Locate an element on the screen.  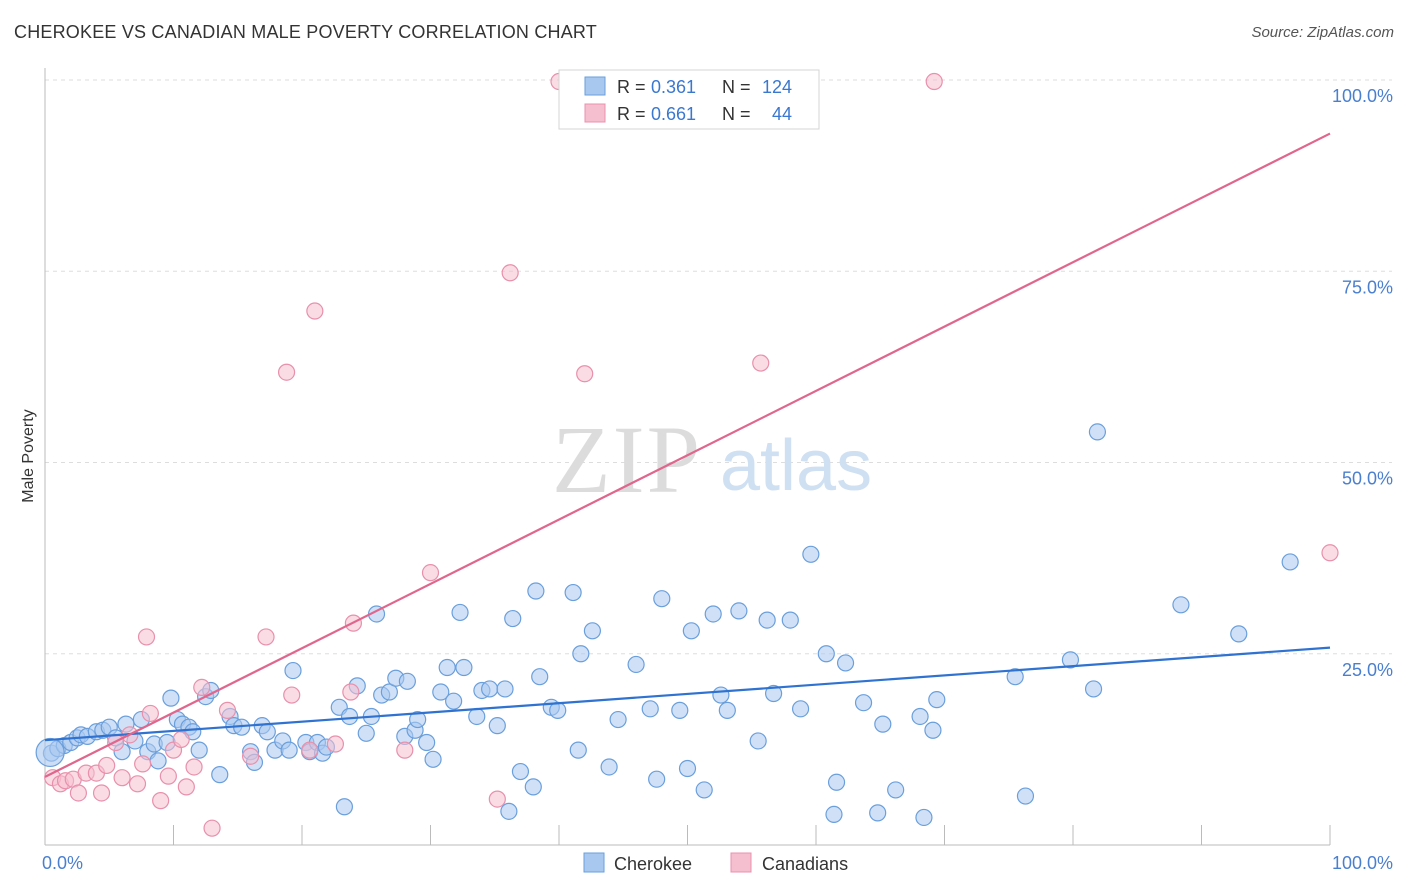
legend-r-value-cherokee: 0.361 is located at coordinates (673, 87).